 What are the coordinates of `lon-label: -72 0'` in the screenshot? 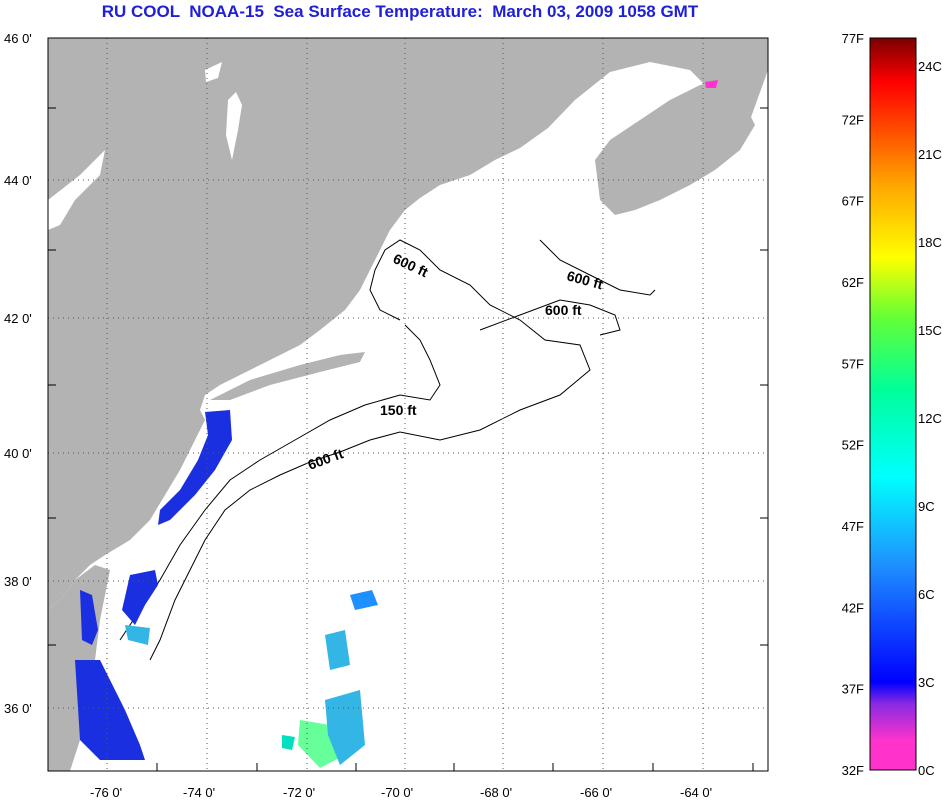 It's located at (299, 792).